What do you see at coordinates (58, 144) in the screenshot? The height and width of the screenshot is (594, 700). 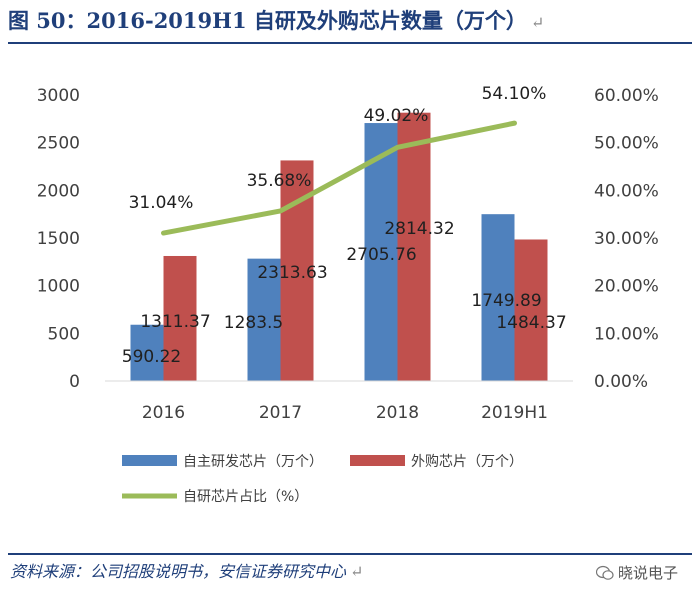 I see `y-left-tick-label: 2500` at bounding box center [58, 144].